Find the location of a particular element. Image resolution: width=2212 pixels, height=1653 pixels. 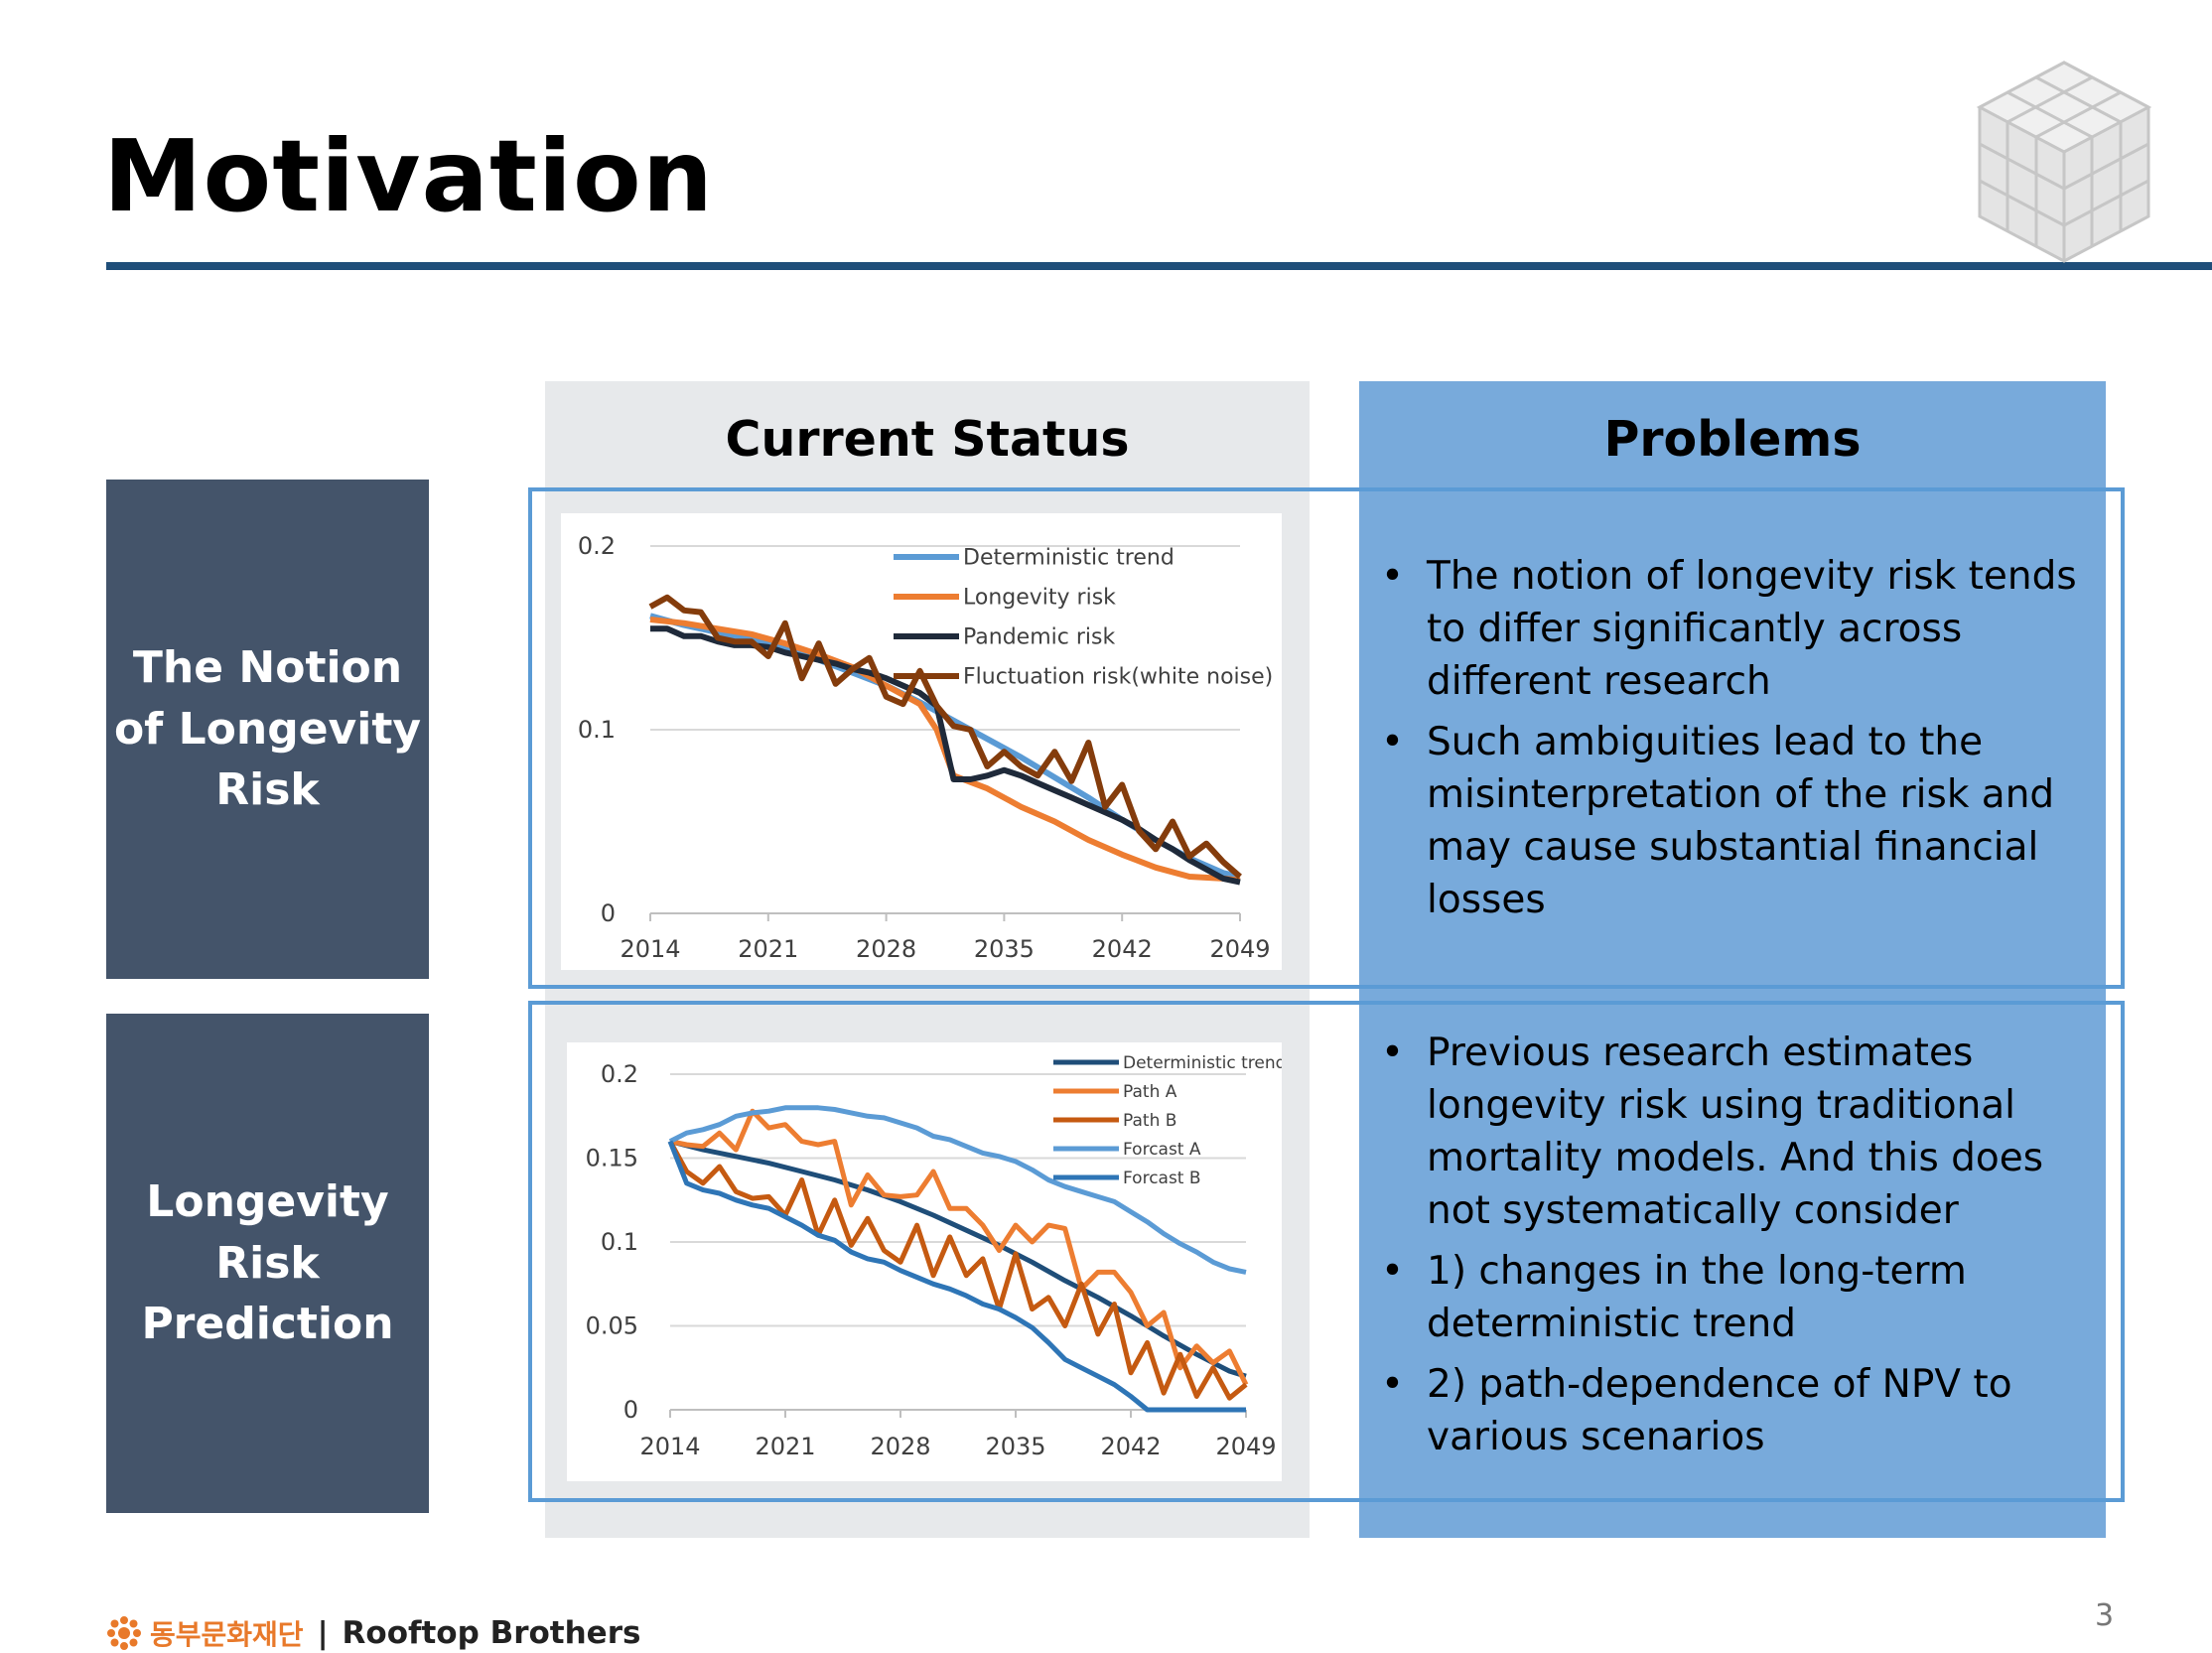

legend-label: Fluctuation risk(white noise) is located at coordinates (1118, 677).